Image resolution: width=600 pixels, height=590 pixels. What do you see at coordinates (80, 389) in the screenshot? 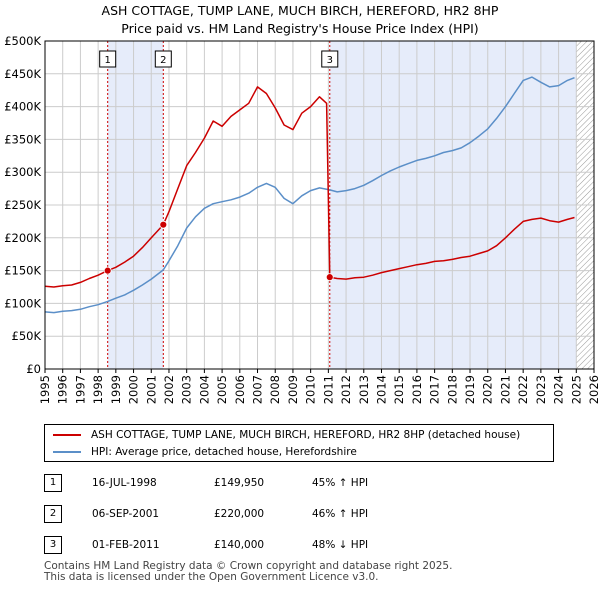
I see `x-tick-label: 1997` at bounding box center [80, 389].